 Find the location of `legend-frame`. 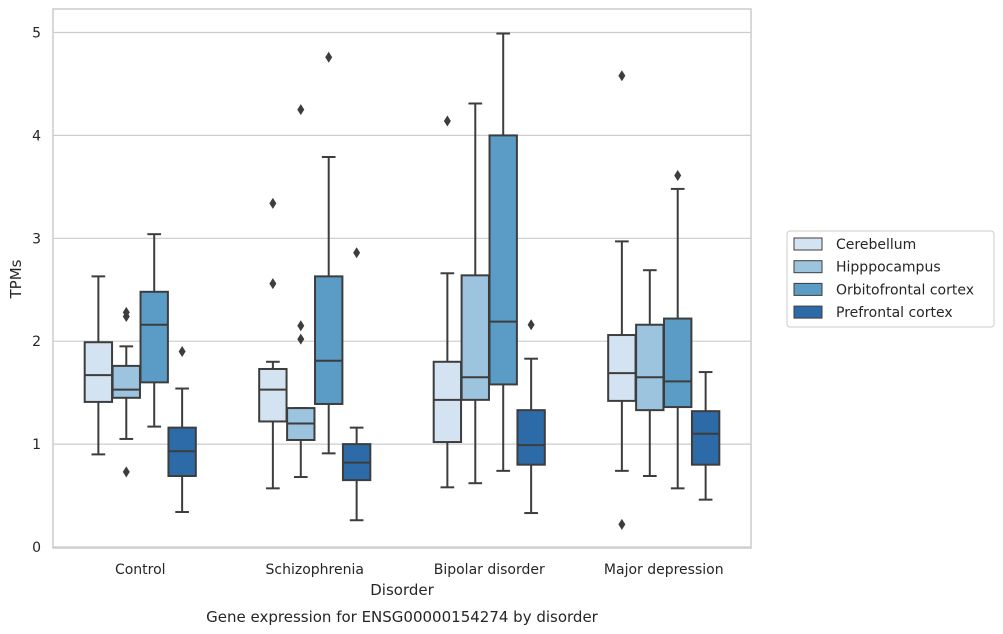

legend-frame is located at coordinates (890, 279).